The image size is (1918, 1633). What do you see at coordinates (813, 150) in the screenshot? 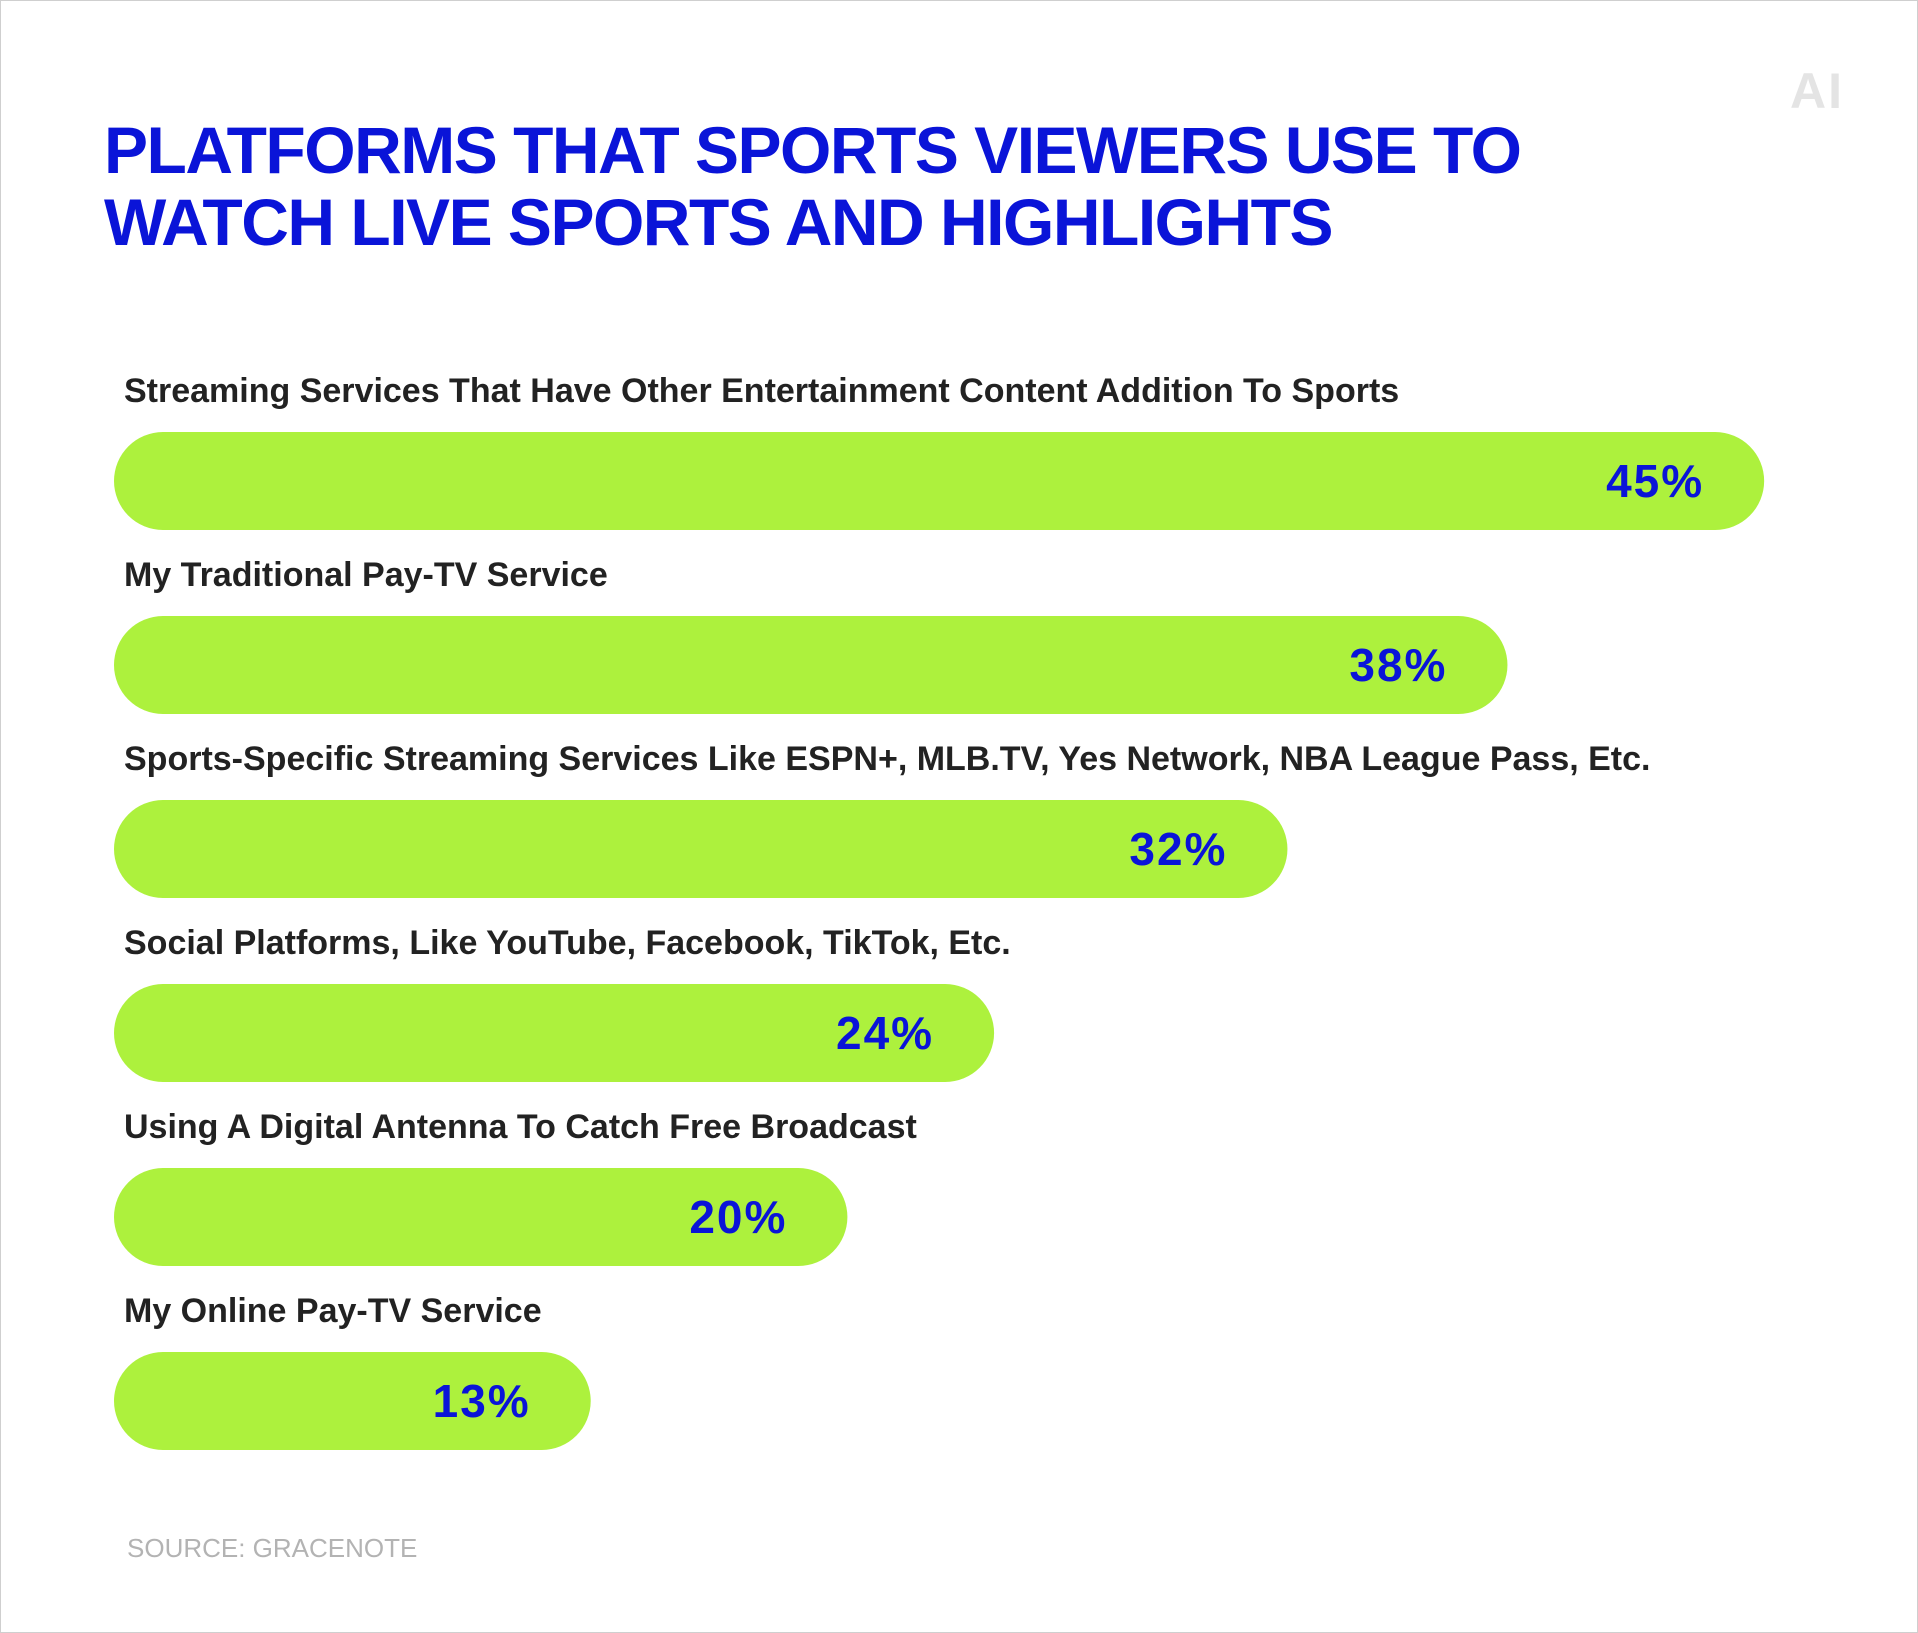
I see `chart-title-line-1: PLATFORMS THAT SPORTS VIEWERS USE TO` at bounding box center [813, 150].